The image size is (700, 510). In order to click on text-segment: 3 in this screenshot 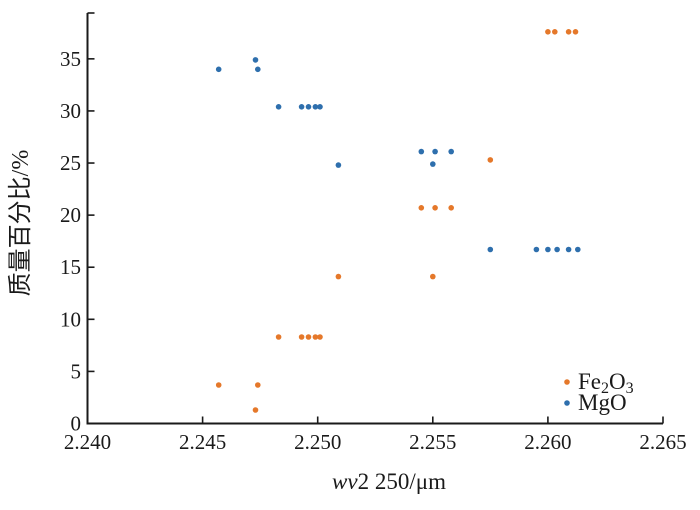, I will do `click(630, 388)`.